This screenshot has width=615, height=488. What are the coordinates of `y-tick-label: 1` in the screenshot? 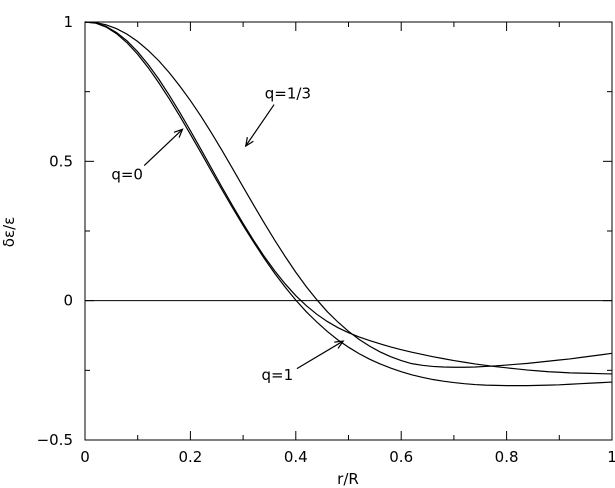 It's located at (68, 22).